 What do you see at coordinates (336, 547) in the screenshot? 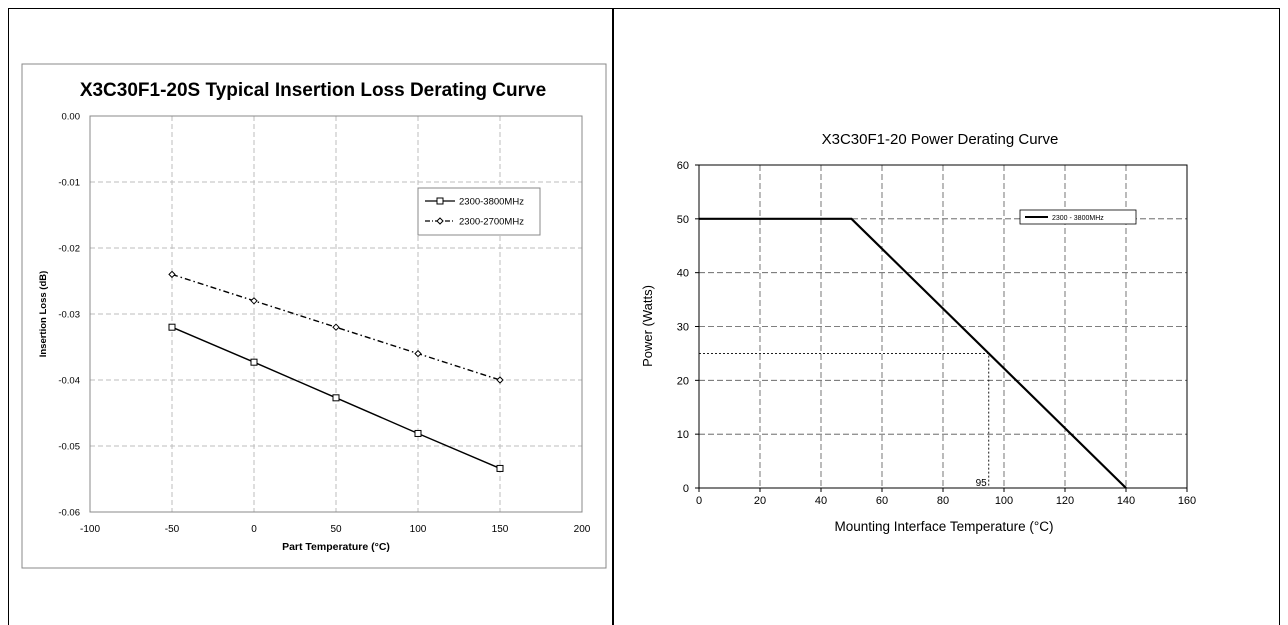
I see `chart1-x-axis-label: Part Temperature (°C)` at bounding box center [336, 547].